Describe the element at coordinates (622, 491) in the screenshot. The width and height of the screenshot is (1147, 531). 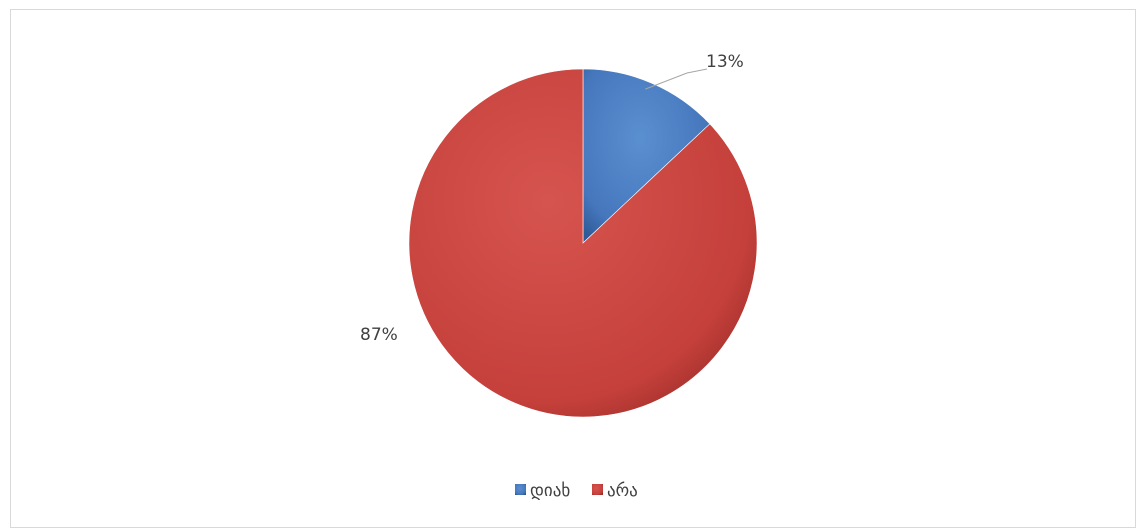
I see `legend-label-2: არა` at that location.